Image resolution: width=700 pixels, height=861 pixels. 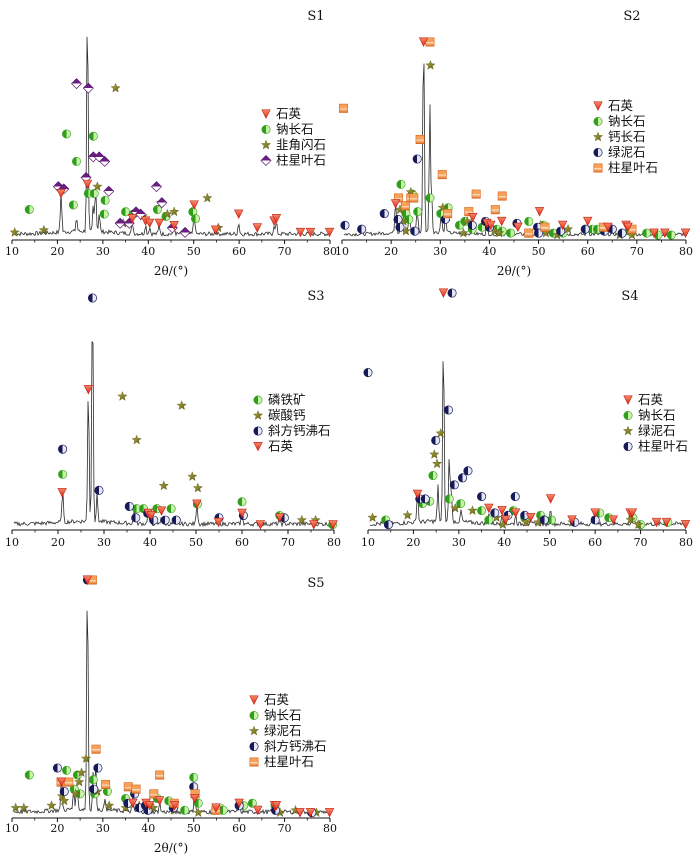 I want to click on x-axis-title: 2θ/(°), so click(x=171, y=848).